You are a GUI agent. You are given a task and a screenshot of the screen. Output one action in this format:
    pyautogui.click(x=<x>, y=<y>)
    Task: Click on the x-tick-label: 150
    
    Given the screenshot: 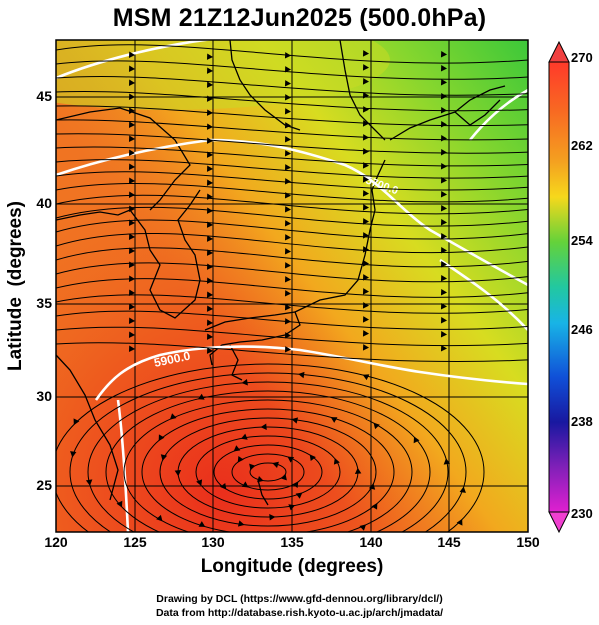 What is the action you would take?
    pyautogui.click(x=528, y=542)
    